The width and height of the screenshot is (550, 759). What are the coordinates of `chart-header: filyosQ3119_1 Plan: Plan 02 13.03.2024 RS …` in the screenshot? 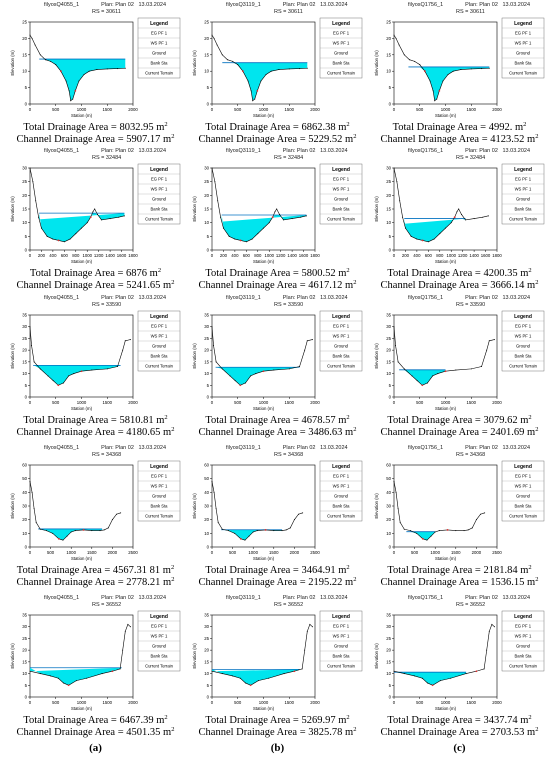 It's located at (287, 451).